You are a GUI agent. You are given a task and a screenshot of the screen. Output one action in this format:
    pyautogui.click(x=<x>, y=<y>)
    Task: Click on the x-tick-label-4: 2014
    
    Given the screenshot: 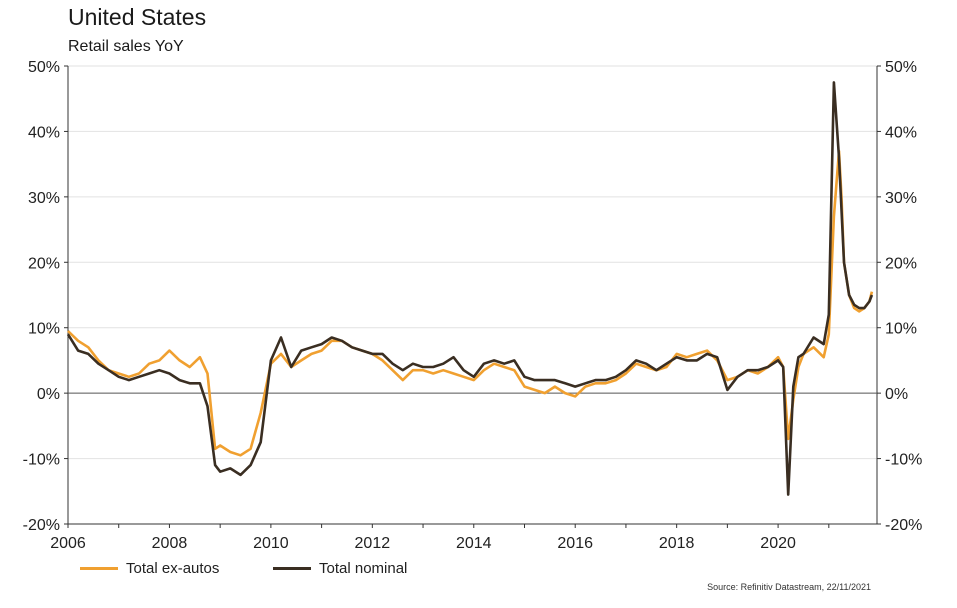 What is the action you would take?
    pyautogui.click(x=474, y=543)
    